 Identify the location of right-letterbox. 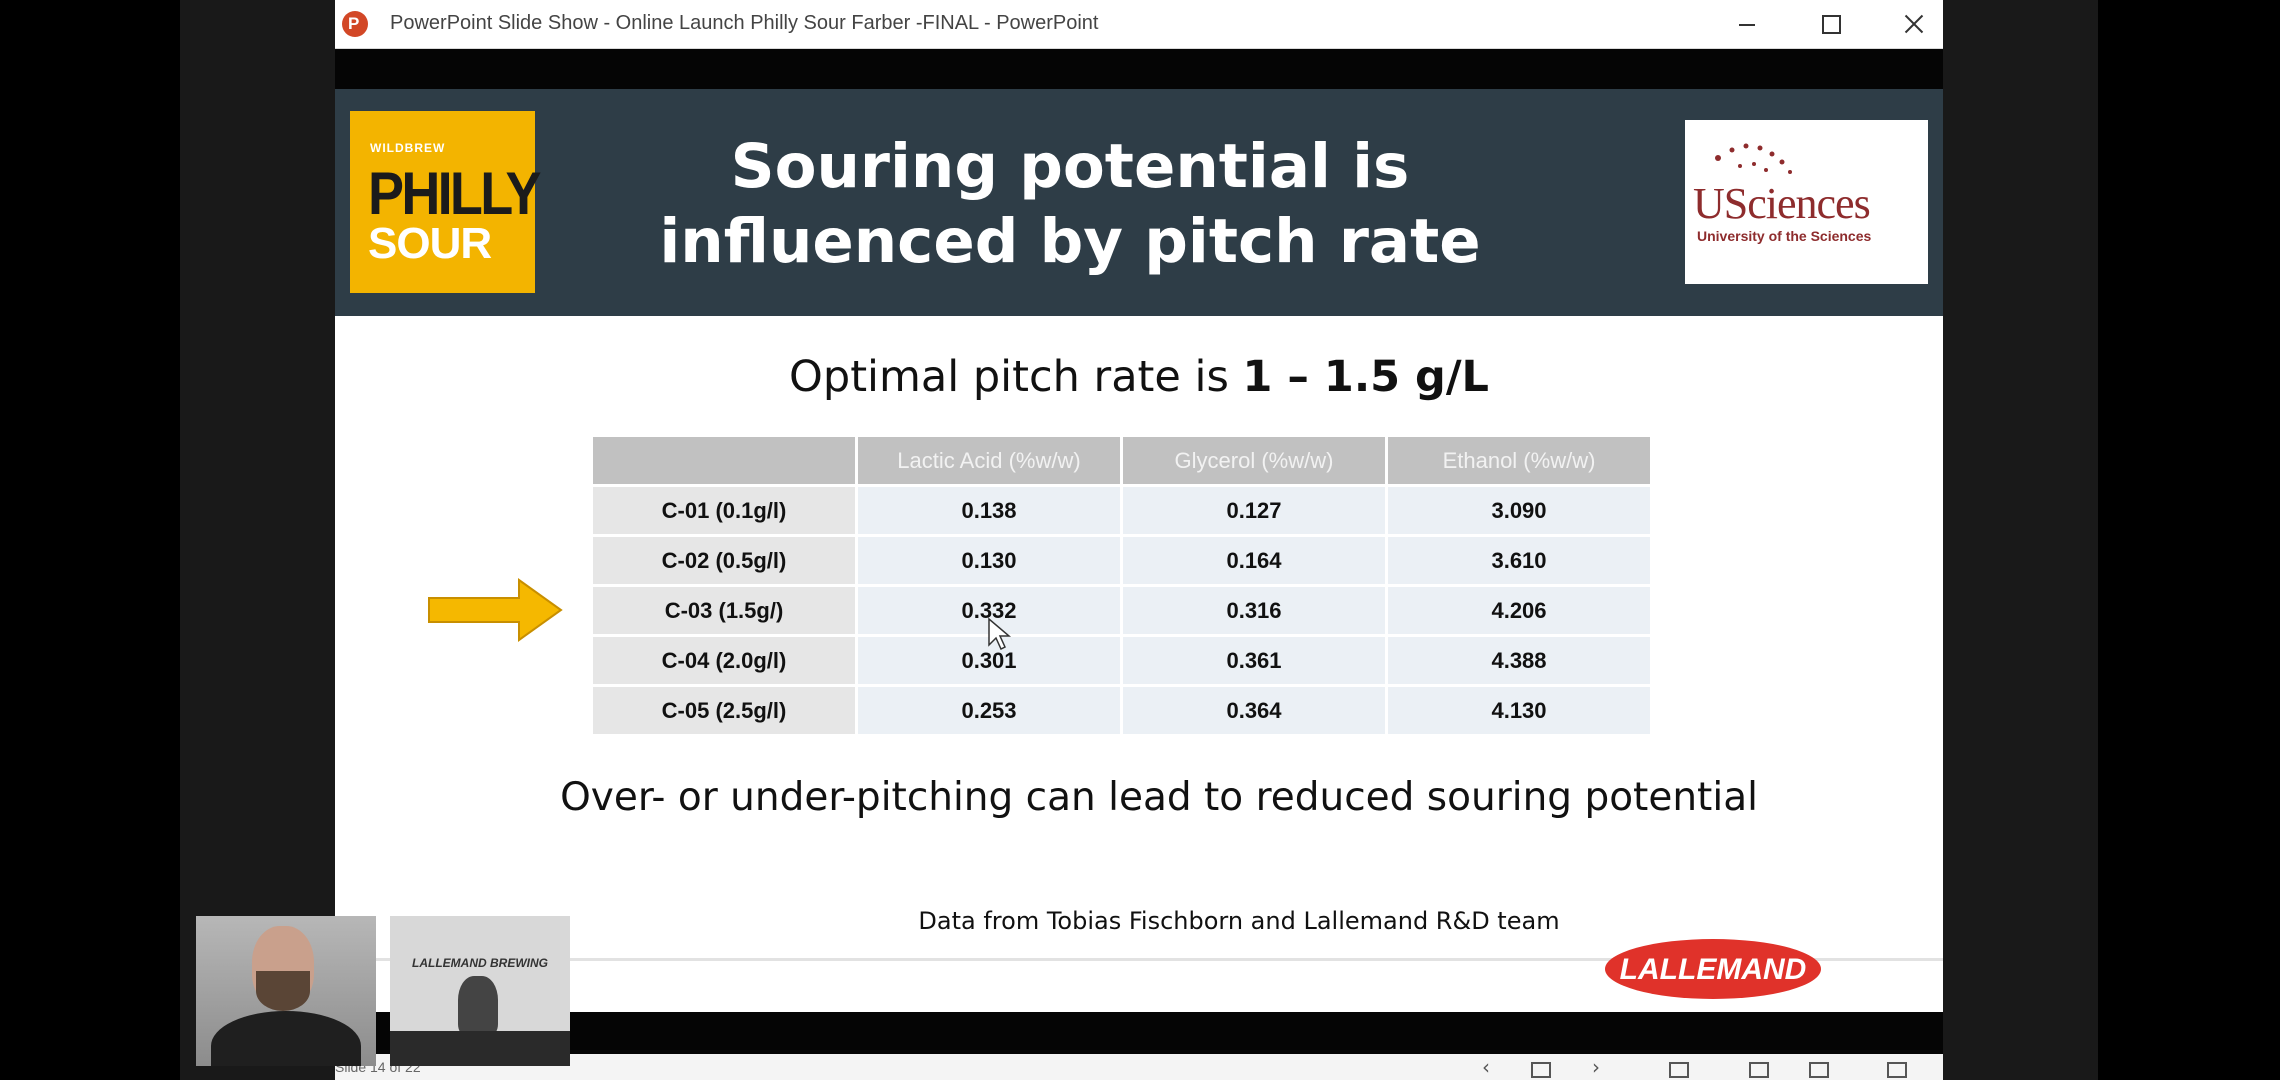
(2020, 540).